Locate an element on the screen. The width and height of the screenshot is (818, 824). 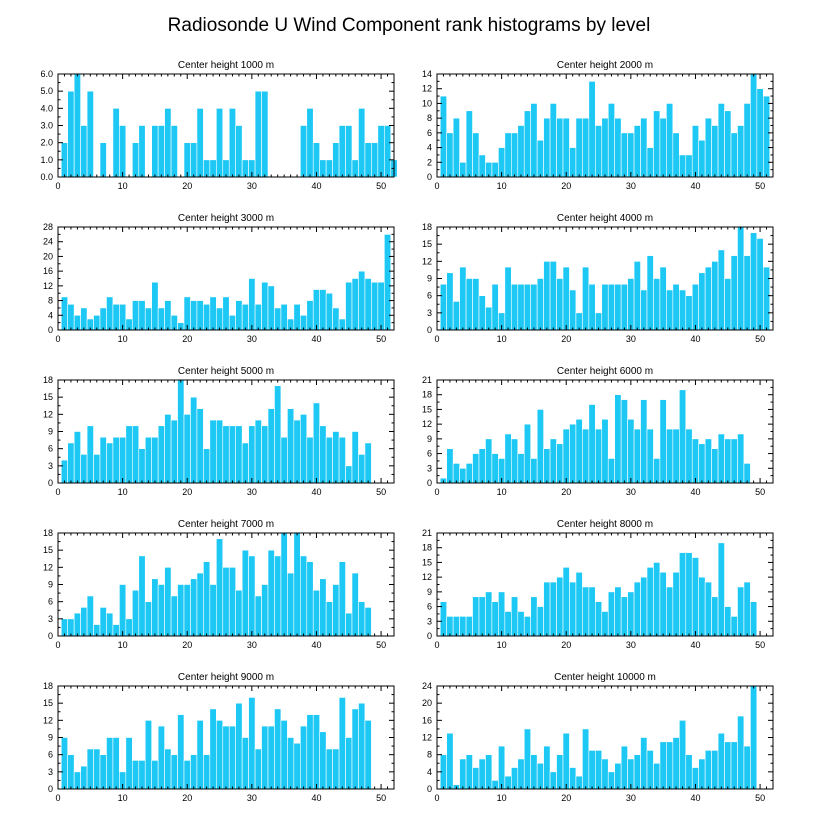
x-tick-label: 30 is located at coordinates (252, 339).